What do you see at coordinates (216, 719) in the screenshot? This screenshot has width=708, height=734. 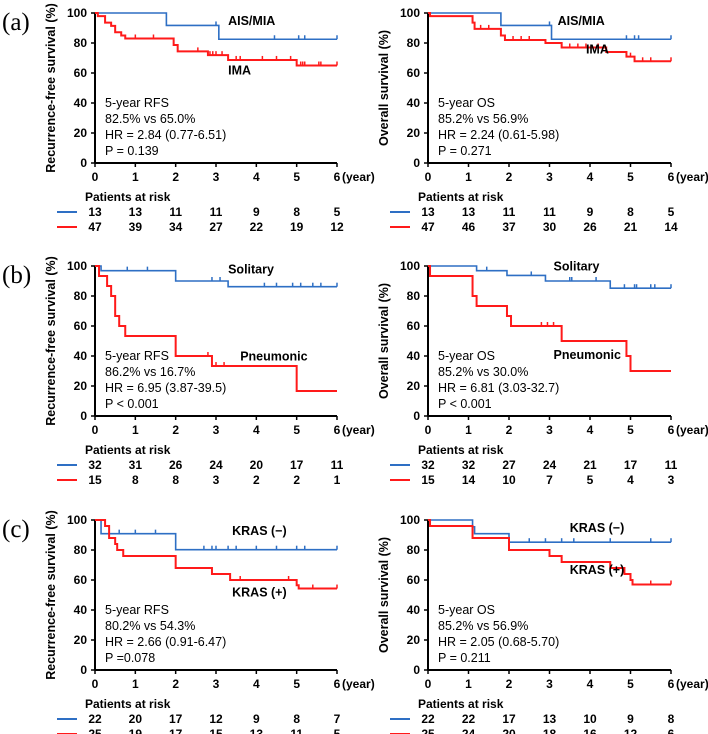 I see `at-risk-count: 12` at bounding box center [216, 719].